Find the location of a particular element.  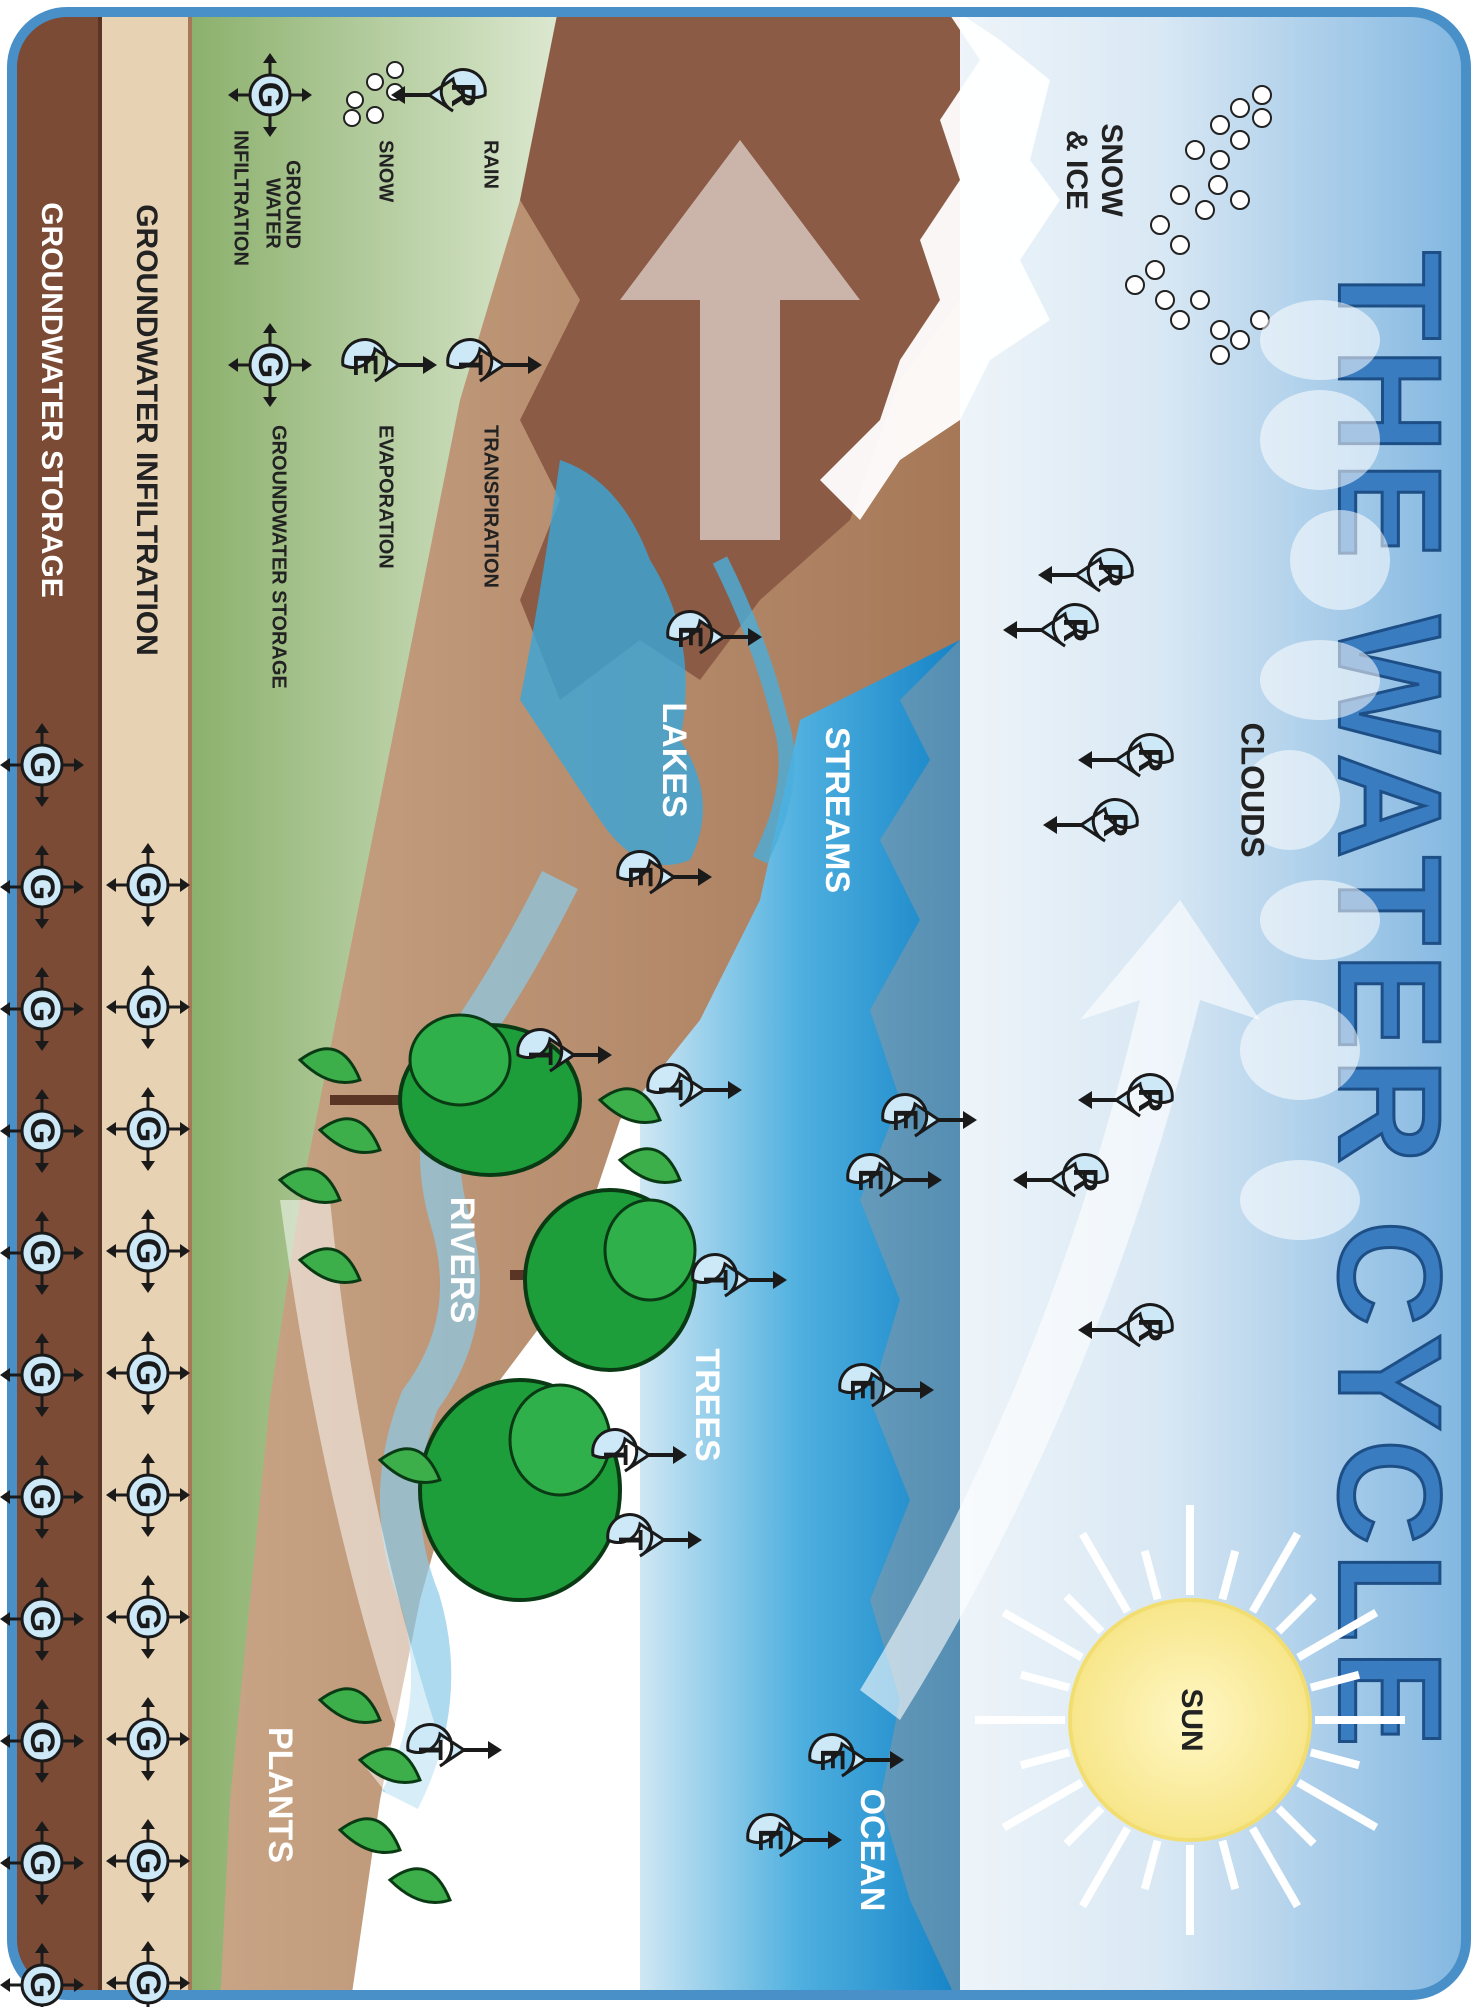

trees-label: TREES is located at coordinates (707, 1404).